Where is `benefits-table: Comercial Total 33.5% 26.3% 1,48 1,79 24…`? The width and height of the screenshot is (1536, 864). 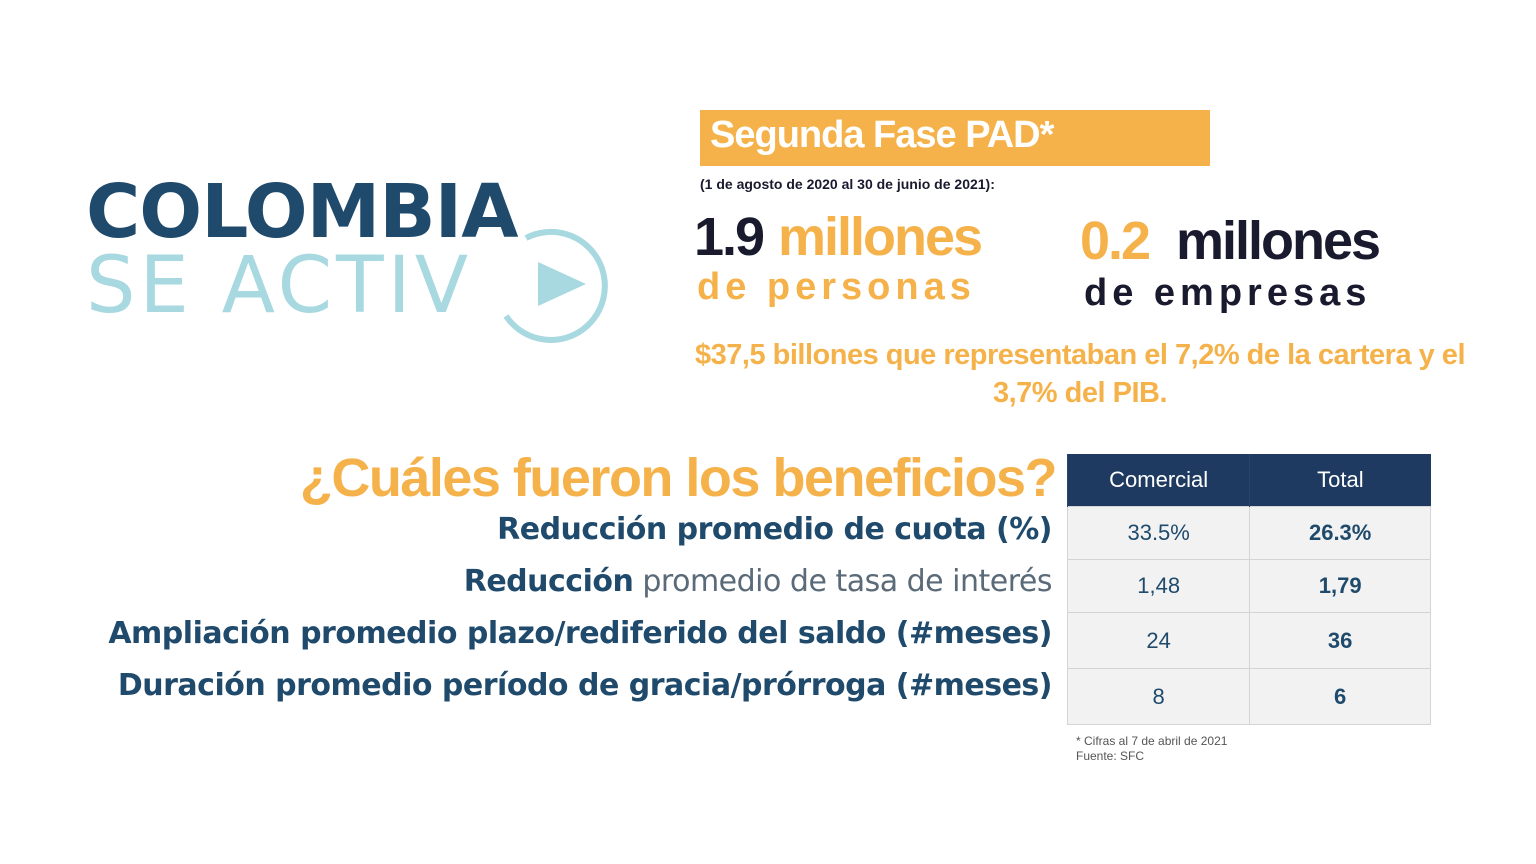
benefits-table: Comercial Total 33.5% 26.3% 1,48 1,79 24… is located at coordinates (1248, 589).